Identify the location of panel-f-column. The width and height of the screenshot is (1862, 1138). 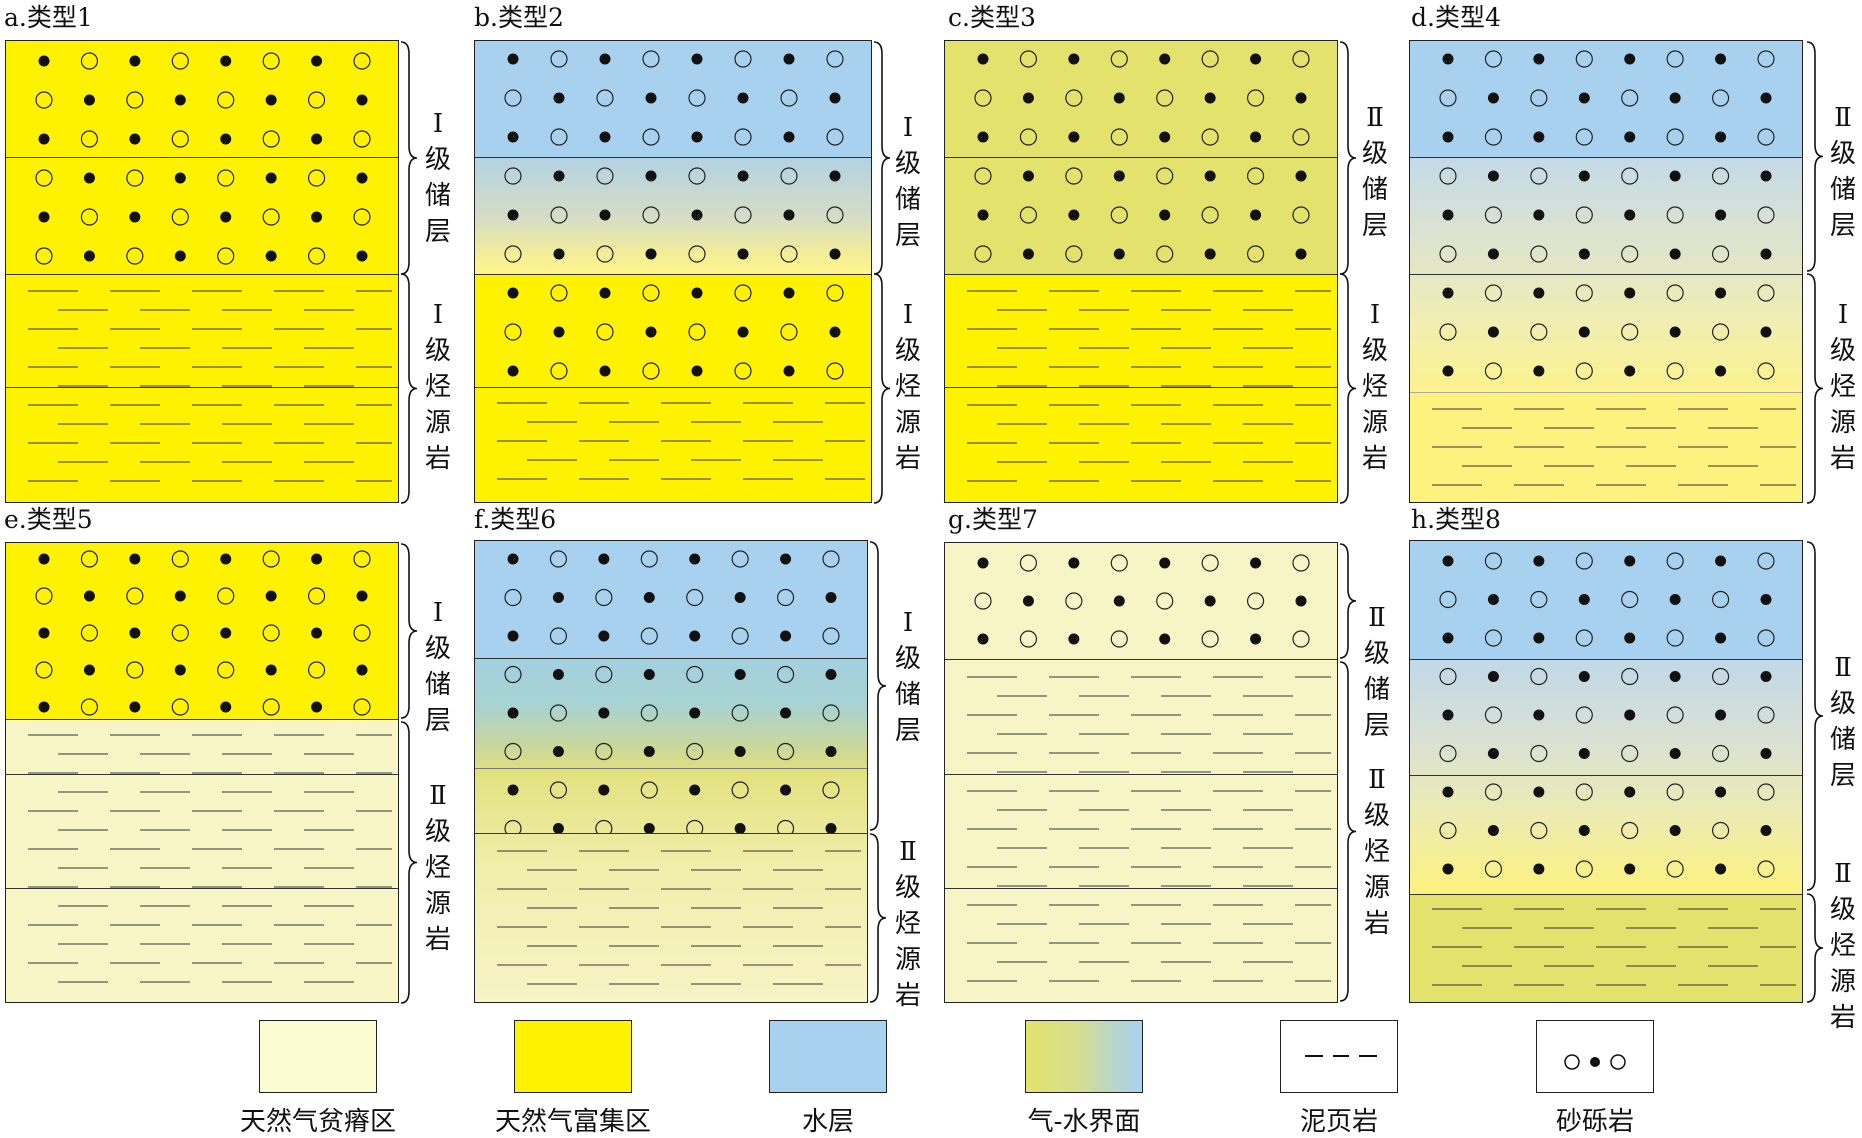
(671, 771).